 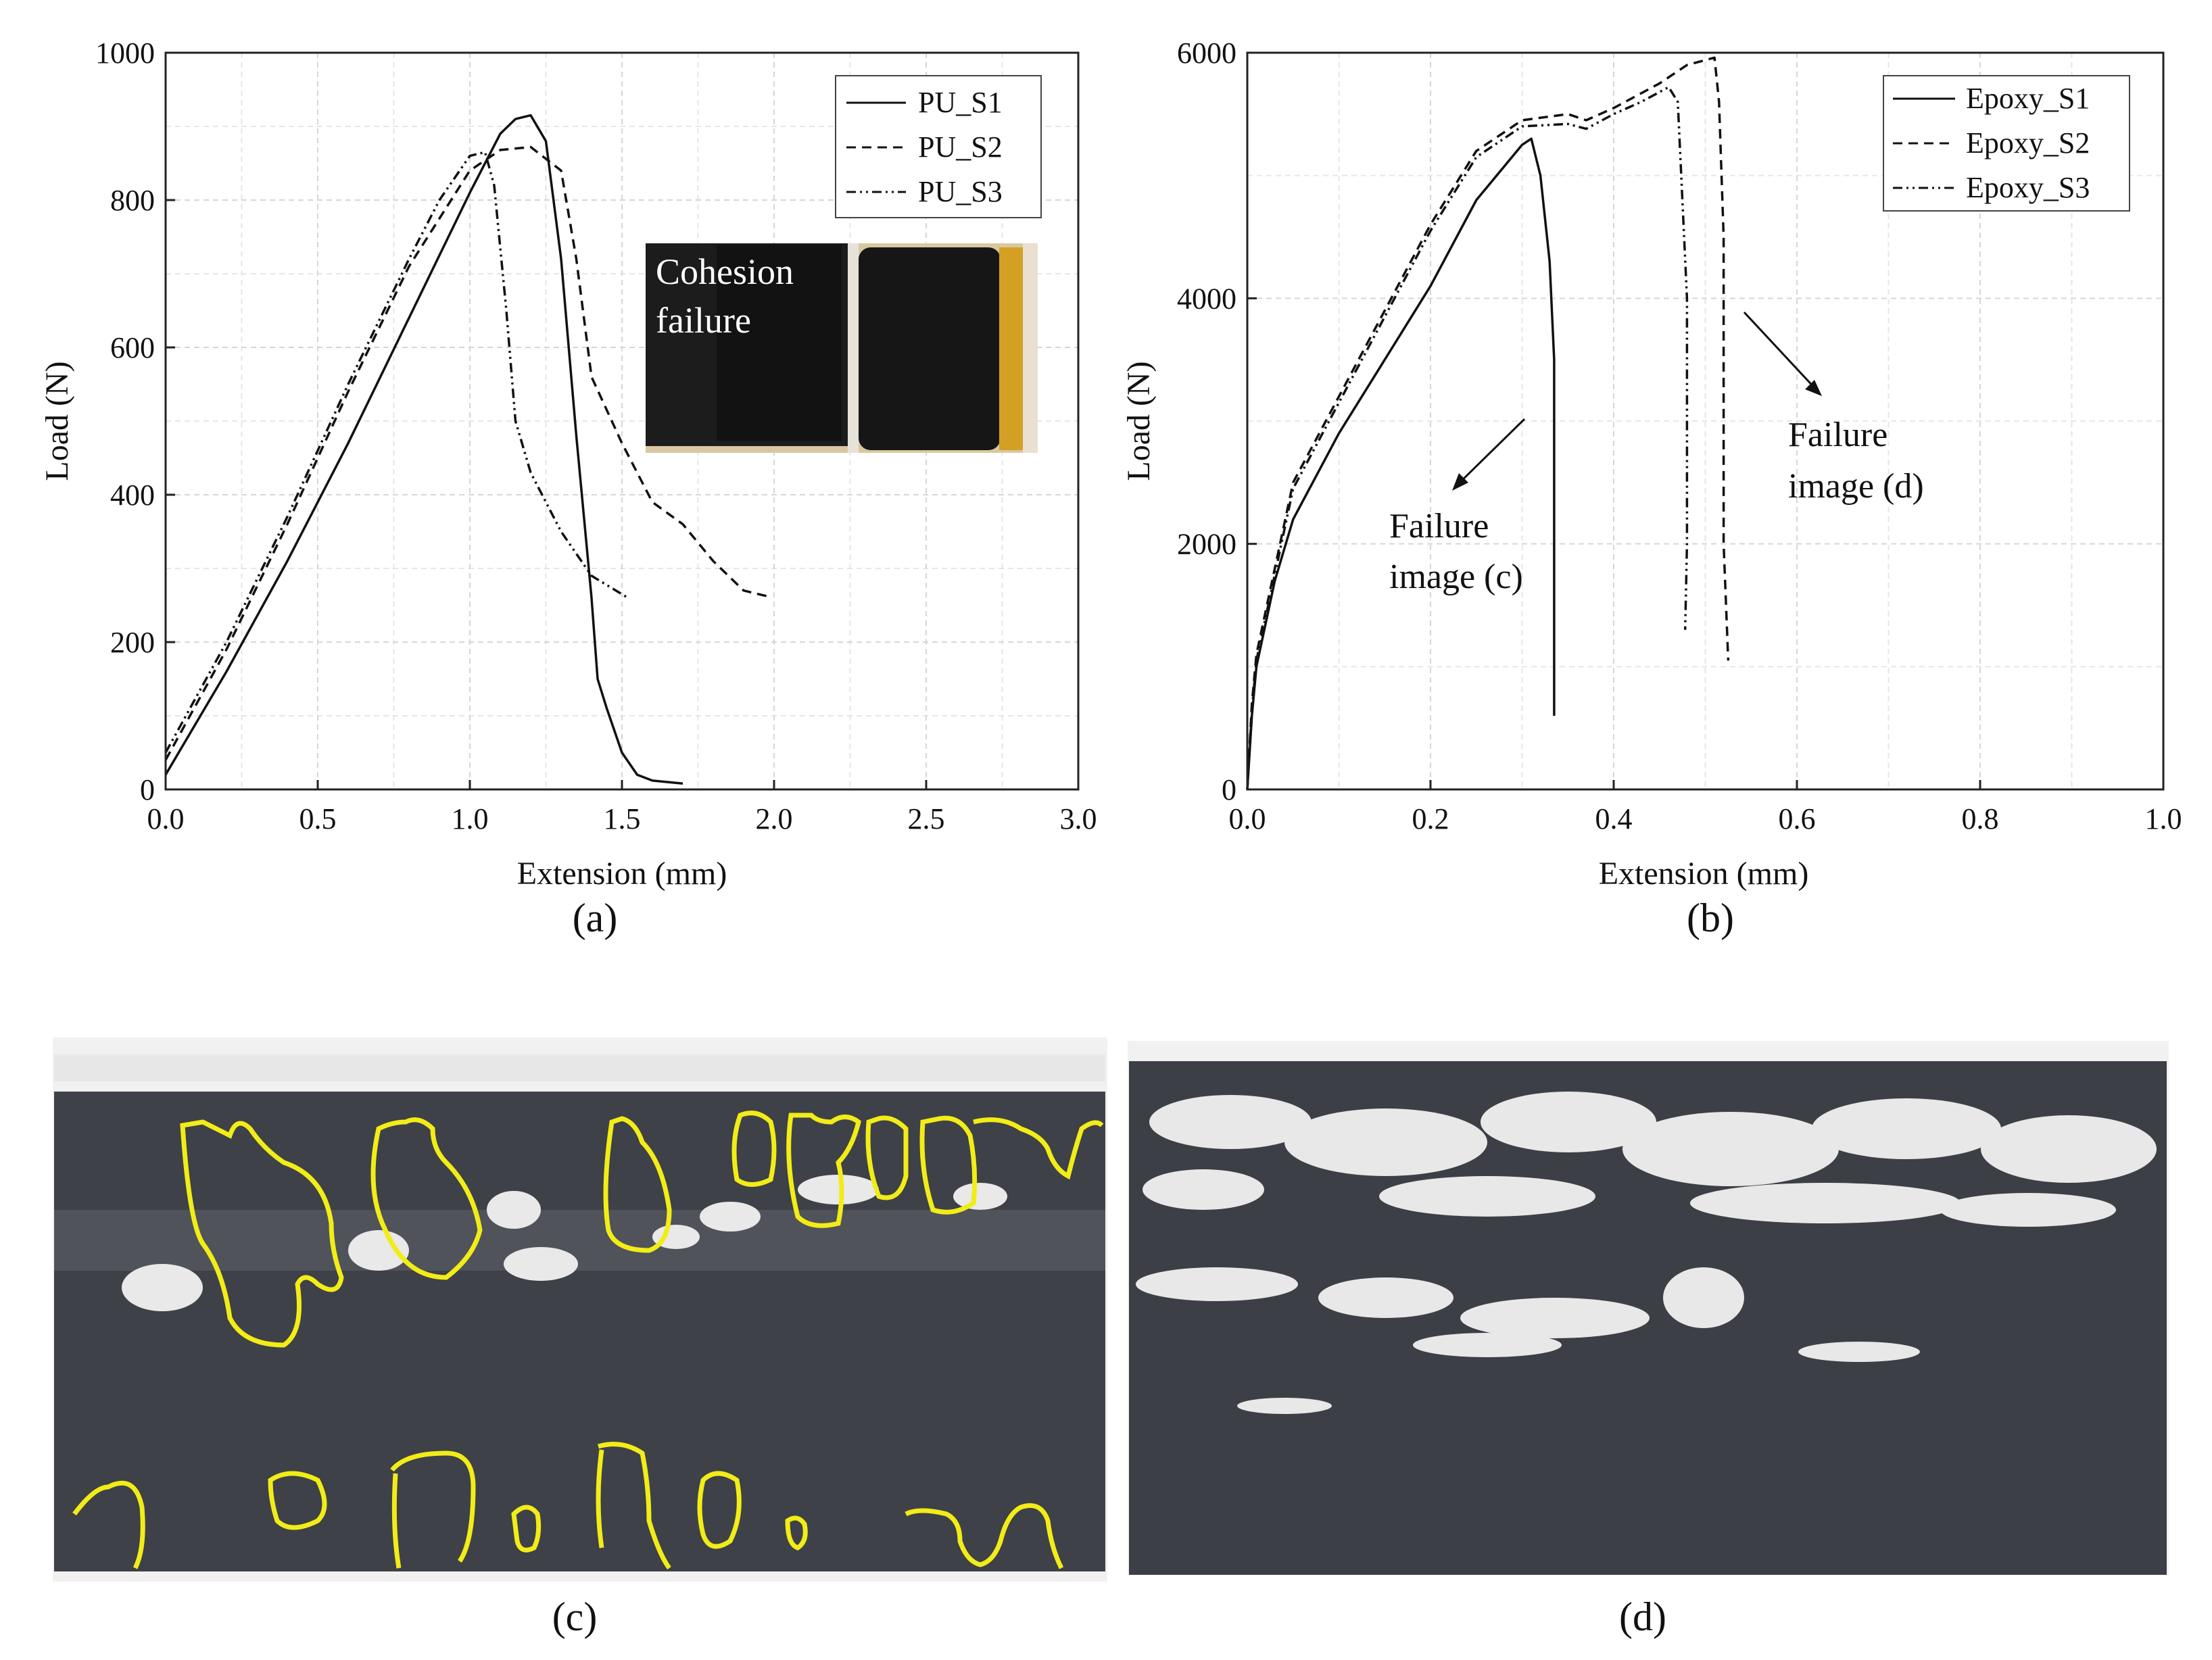 I want to click on chart-a-xtick-label: 0.5, so click(x=318, y=818).